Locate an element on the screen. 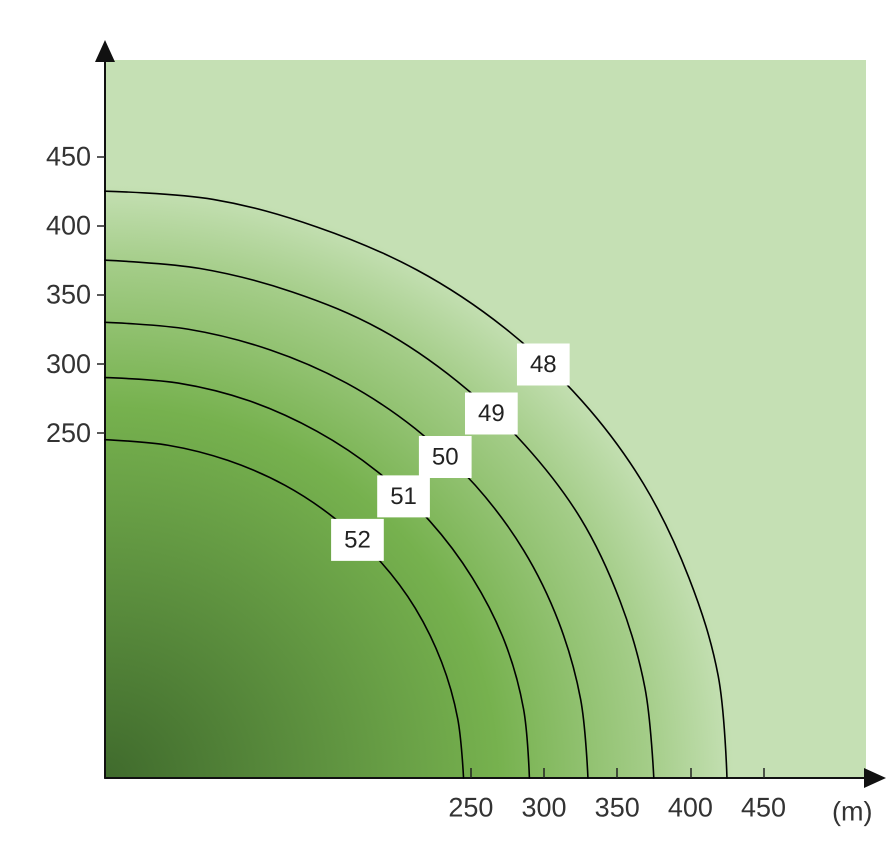 The width and height of the screenshot is (896, 848). y-tick-label: 350 is located at coordinates (68, 295).